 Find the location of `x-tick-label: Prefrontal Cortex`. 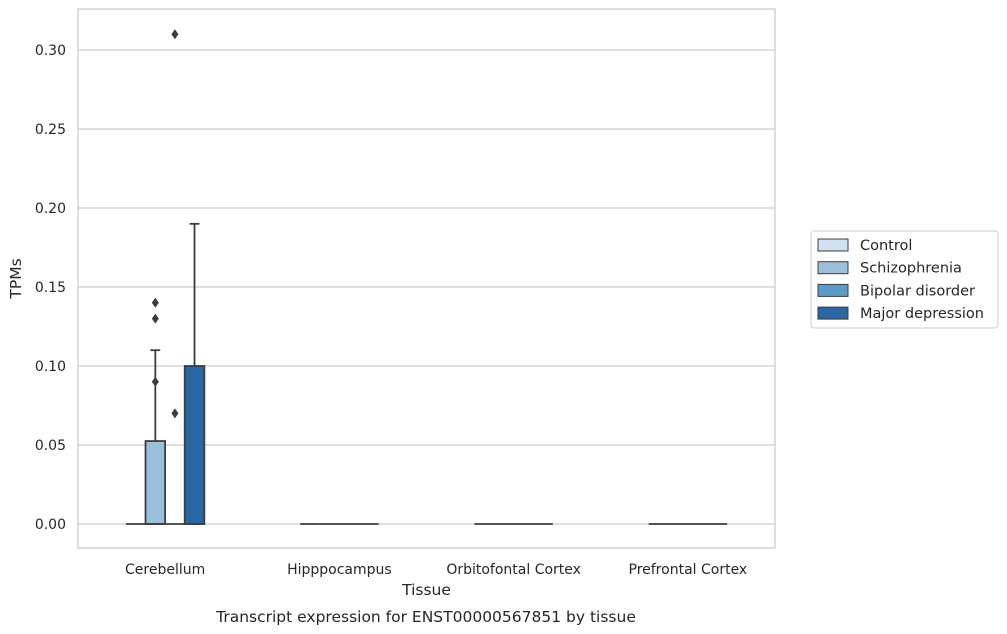

x-tick-label: Prefrontal Cortex is located at coordinates (688, 570).